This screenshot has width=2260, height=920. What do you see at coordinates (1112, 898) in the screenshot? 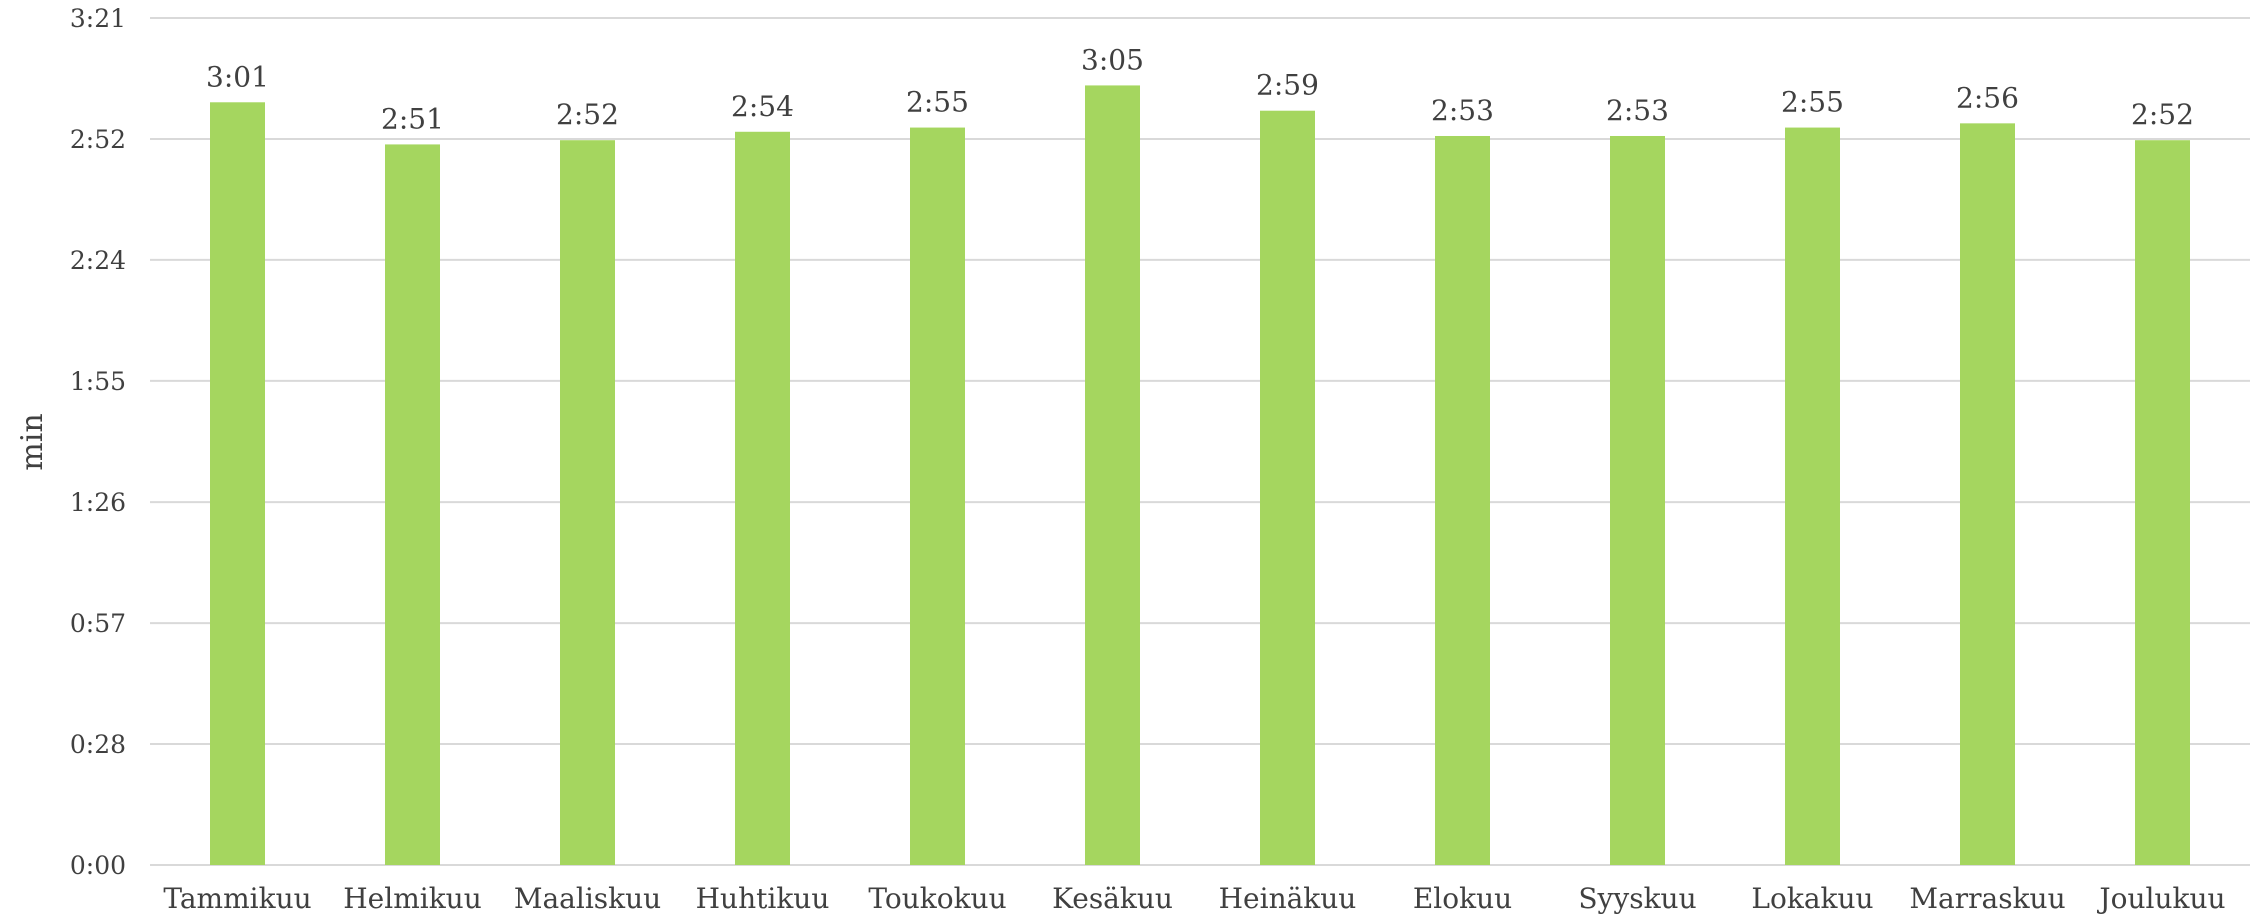
I see `x-category-label: Kesäkuu` at bounding box center [1112, 898].